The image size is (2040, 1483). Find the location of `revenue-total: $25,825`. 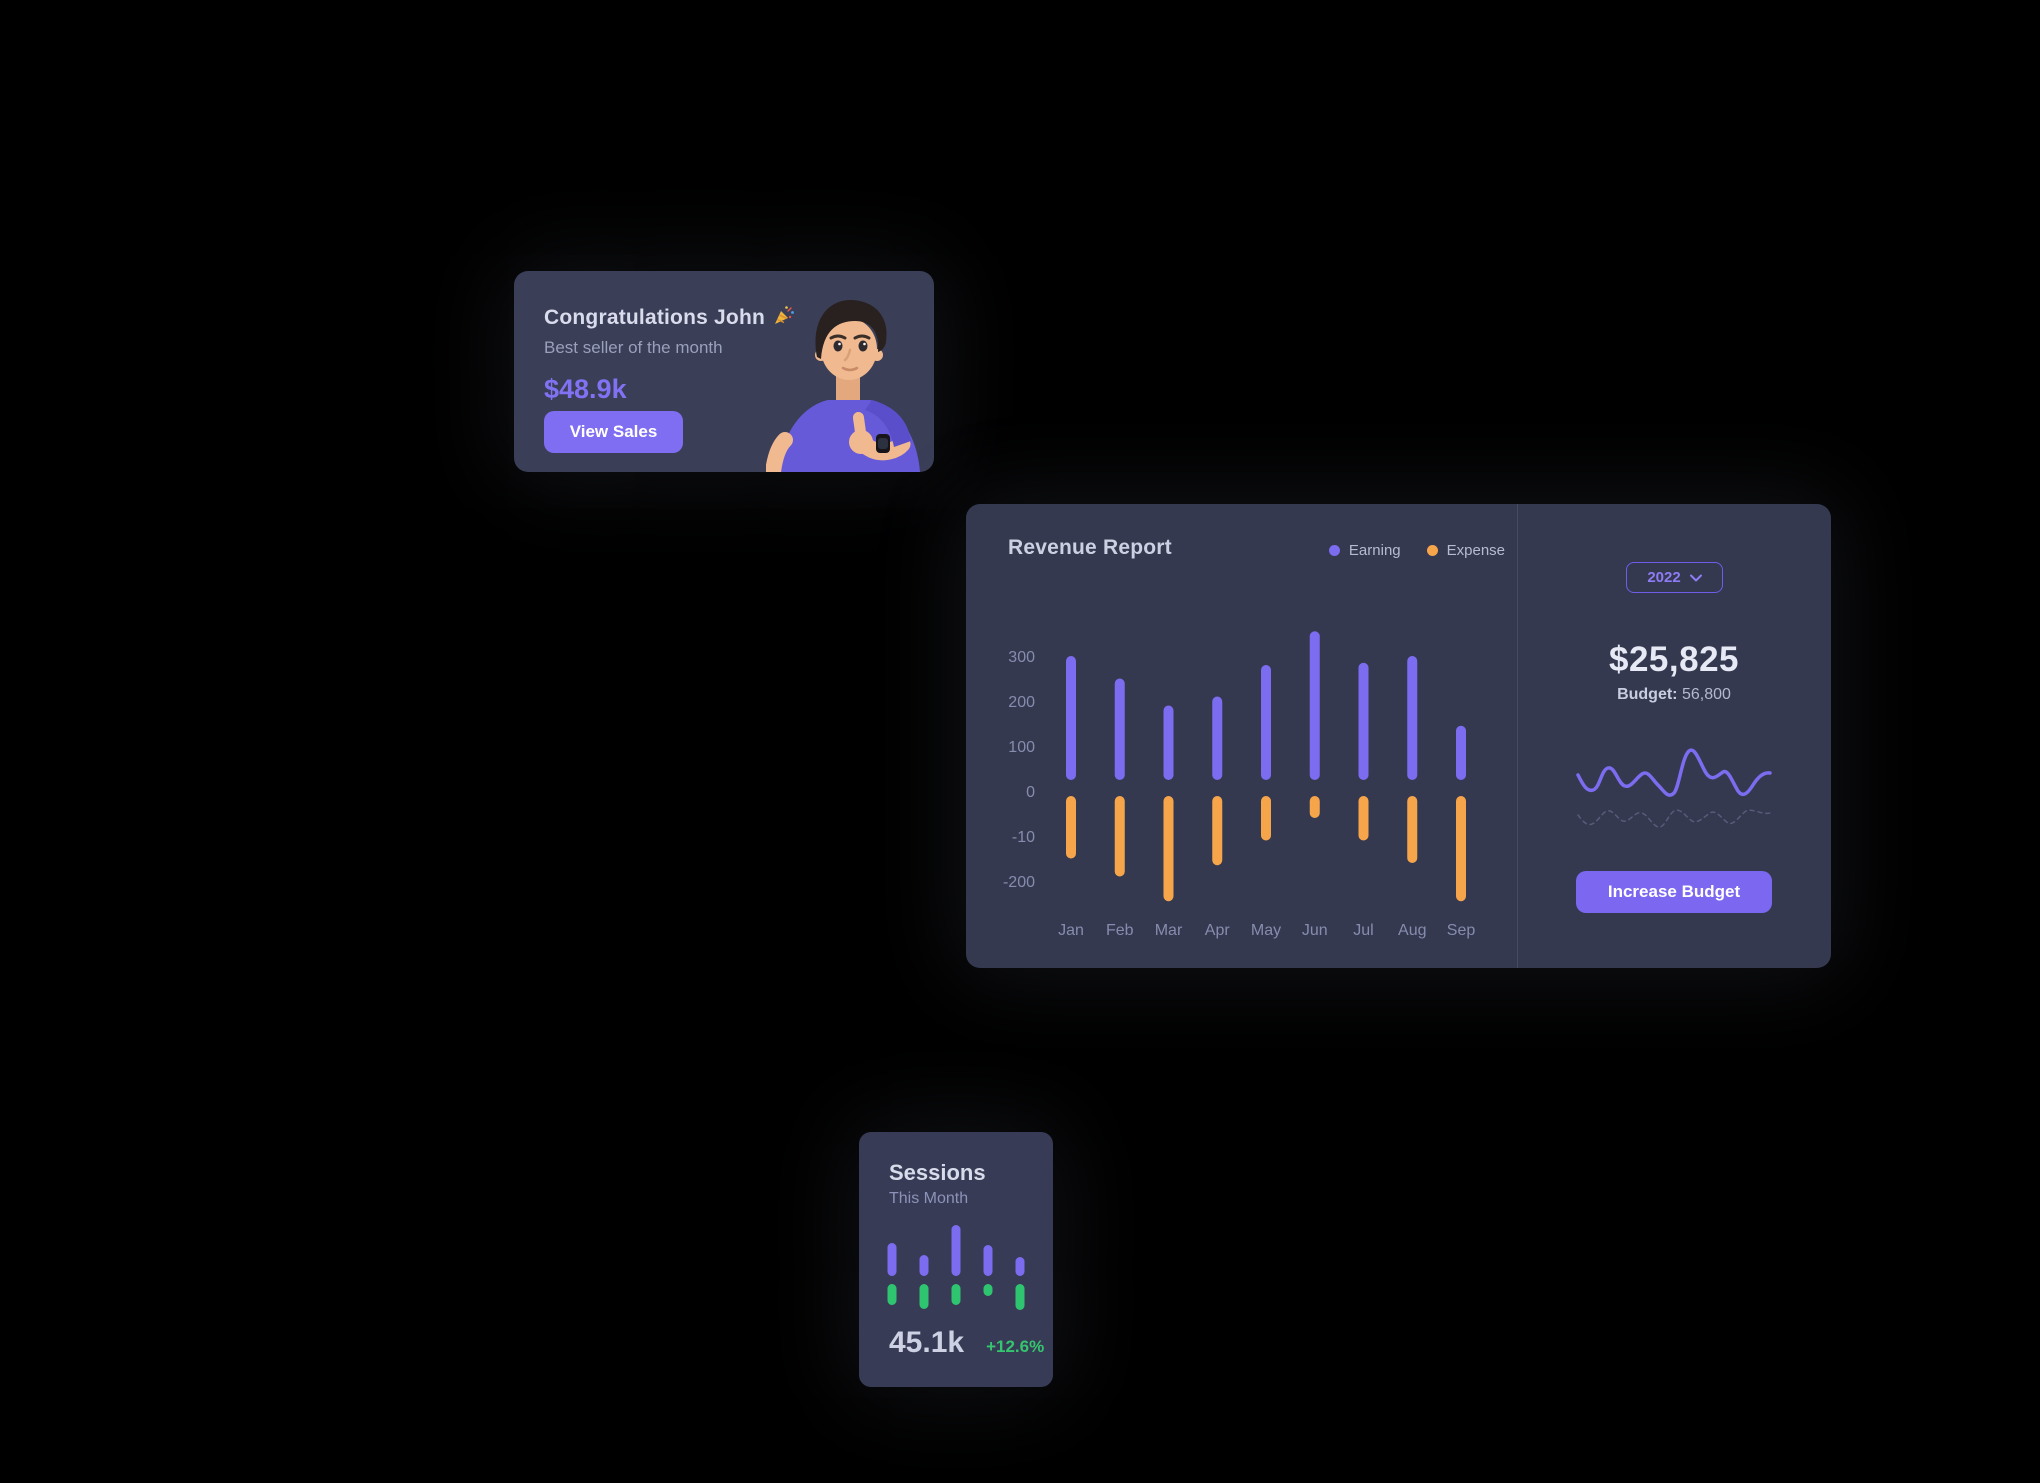

revenue-total: $25,825 is located at coordinates (1674, 659).